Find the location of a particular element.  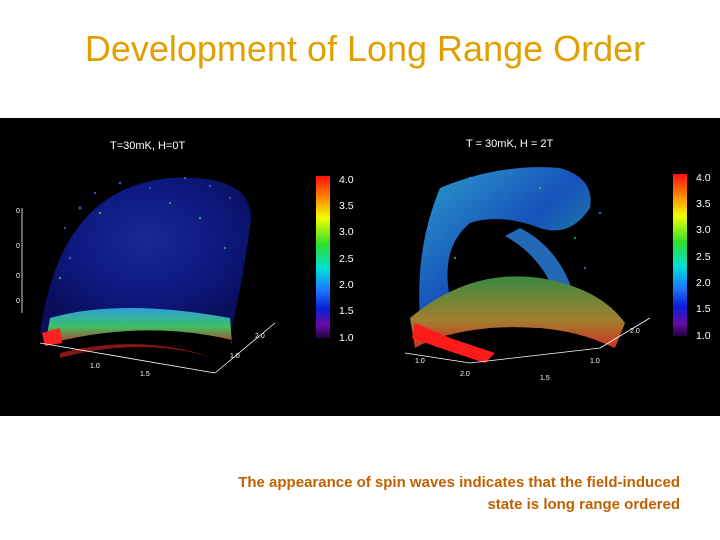

left-colorbar-tick: 1.5 is located at coordinates (346, 311).